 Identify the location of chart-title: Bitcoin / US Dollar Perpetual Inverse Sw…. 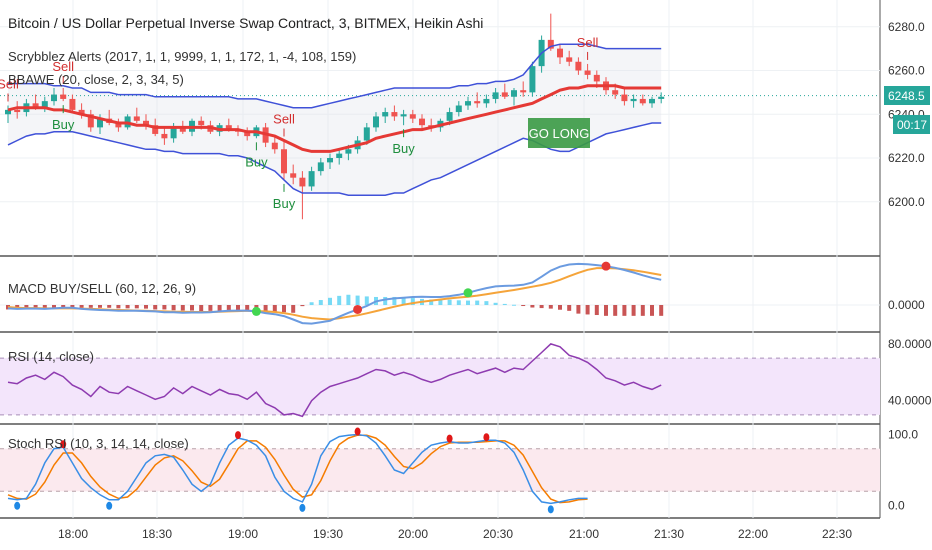
(245, 23).